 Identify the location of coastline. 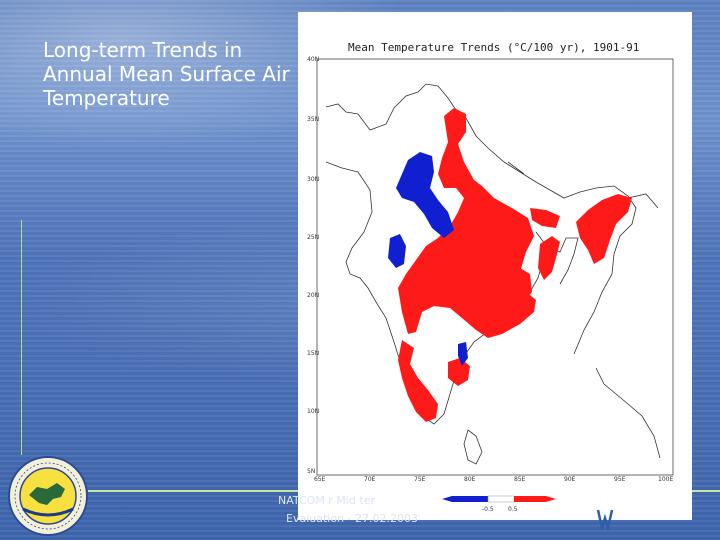
(584, 310).